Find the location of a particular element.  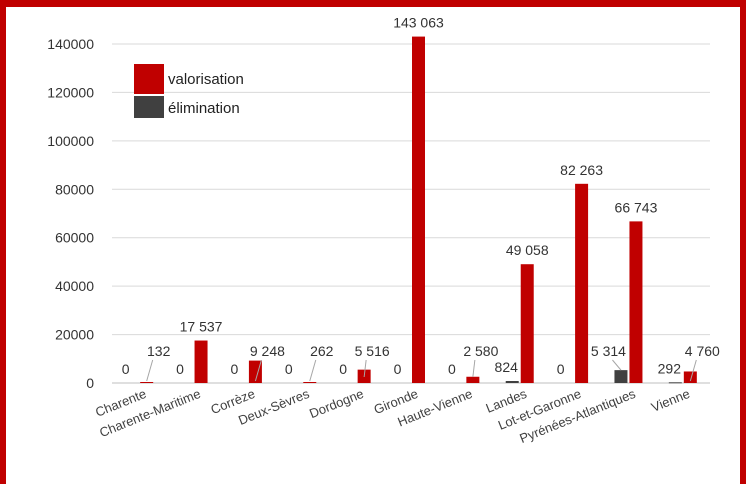

data-label-valorisation: 262 is located at coordinates (322, 351).